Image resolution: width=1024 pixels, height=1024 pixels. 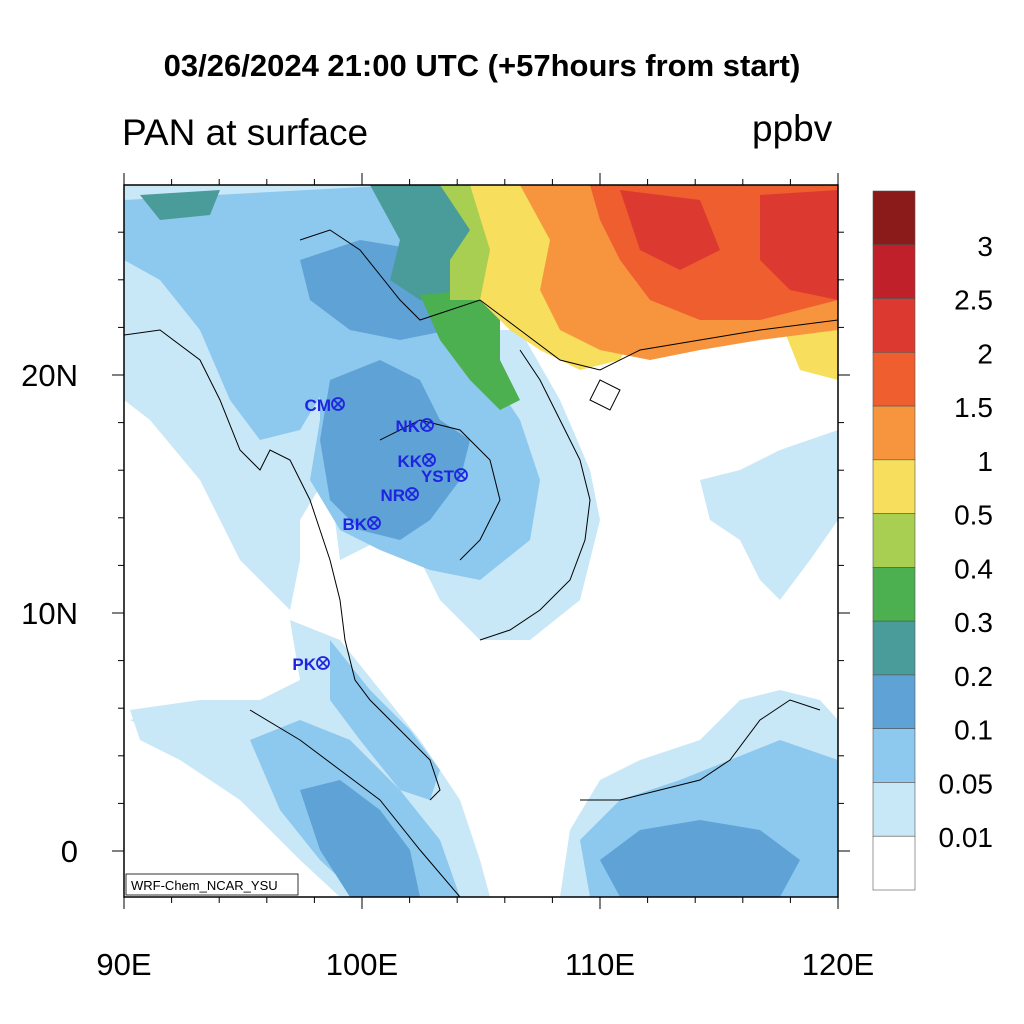 What do you see at coordinates (973, 568) in the screenshot?
I see `colorbar-label: 0.4` at bounding box center [973, 568].